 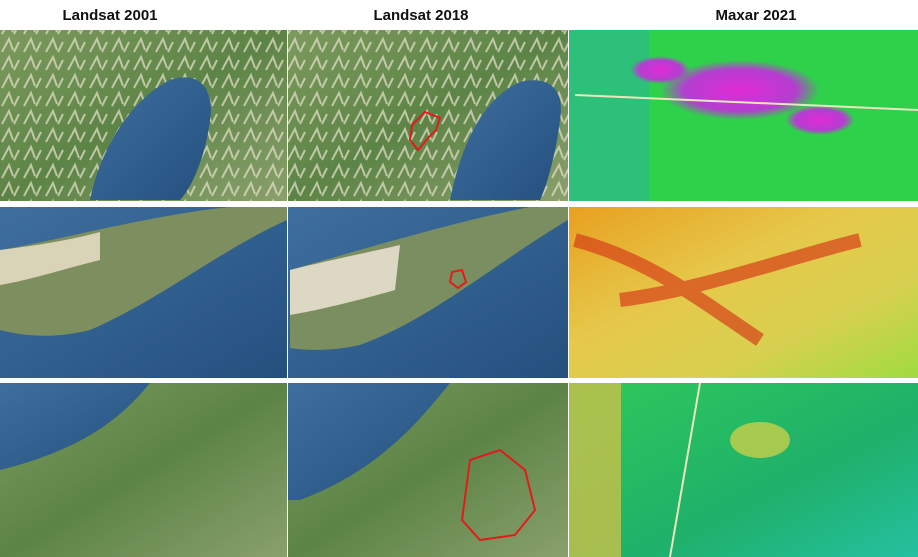 I want to click on column-header: Landsat 2018, so click(x=420, y=15).